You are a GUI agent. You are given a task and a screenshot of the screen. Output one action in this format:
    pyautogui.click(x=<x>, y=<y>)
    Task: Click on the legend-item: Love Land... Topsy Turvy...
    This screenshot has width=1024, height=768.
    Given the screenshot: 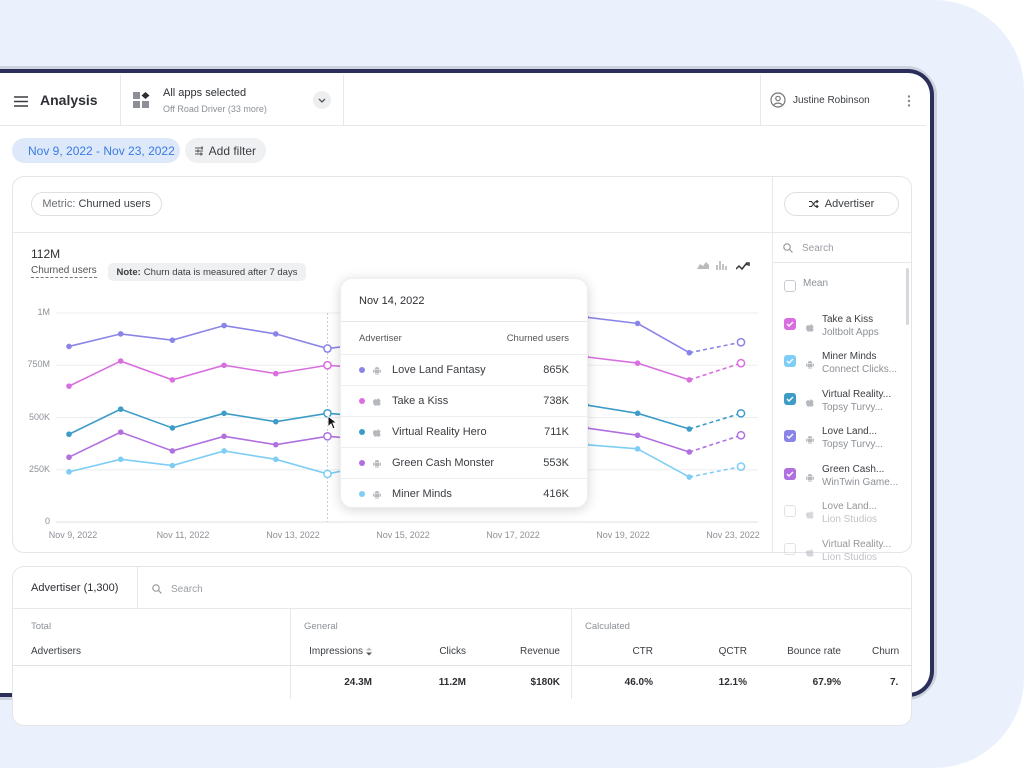 What is the action you would take?
    pyautogui.click(x=844, y=443)
    